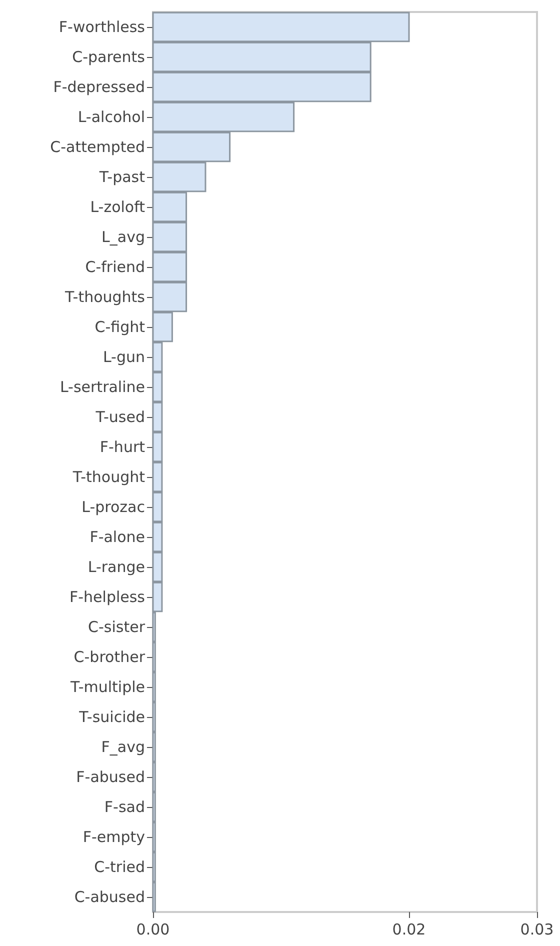 The width and height of the screenshot is (560, 946). I want to click on y-tick-label: C-fight, so click(120, 327).